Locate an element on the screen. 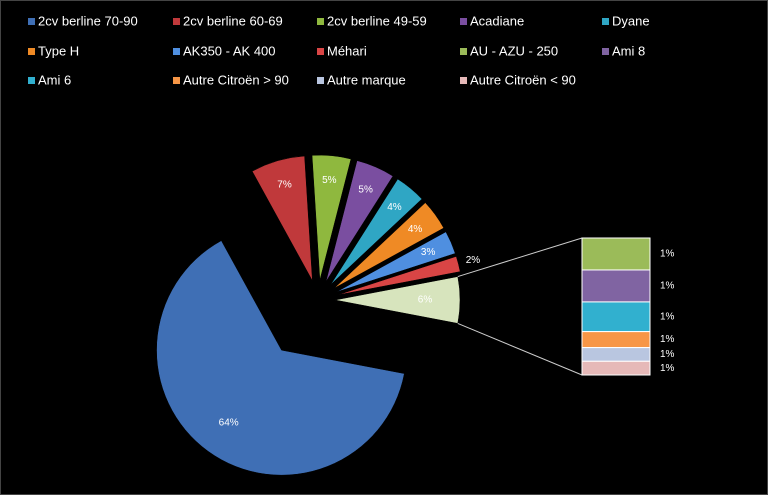  legend-label: AK350 - AK 400 is located at coordinates (229, 50).